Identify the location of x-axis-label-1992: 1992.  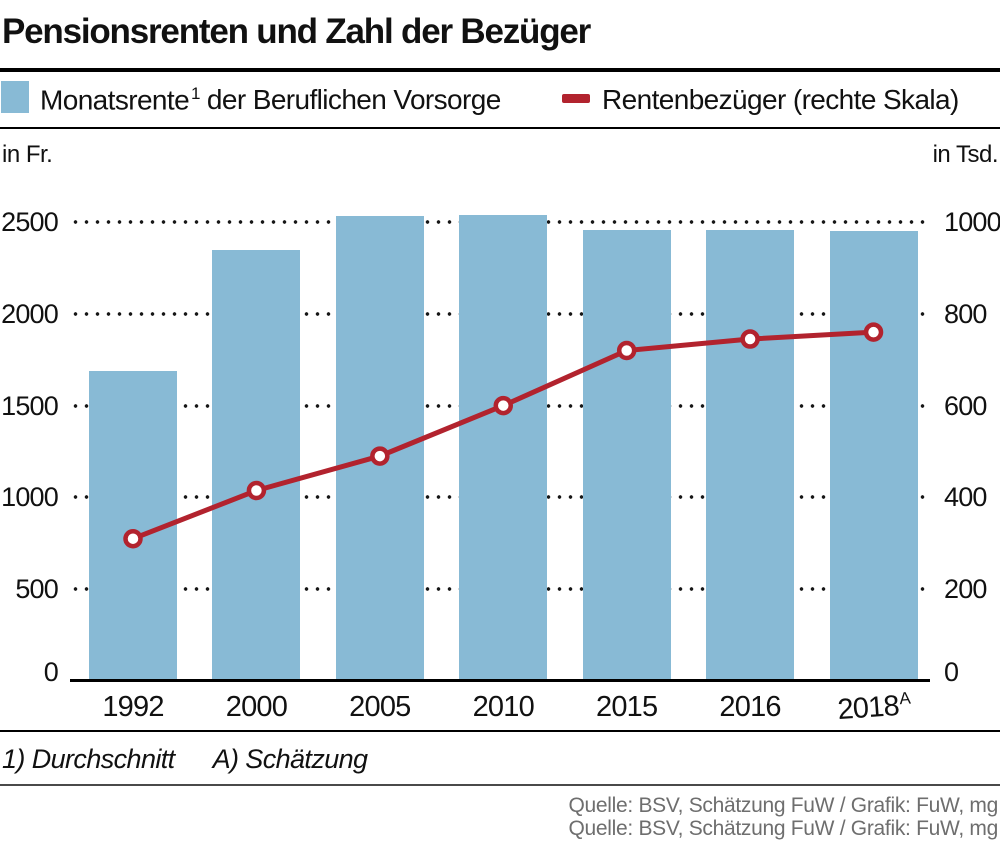
(133, 707).